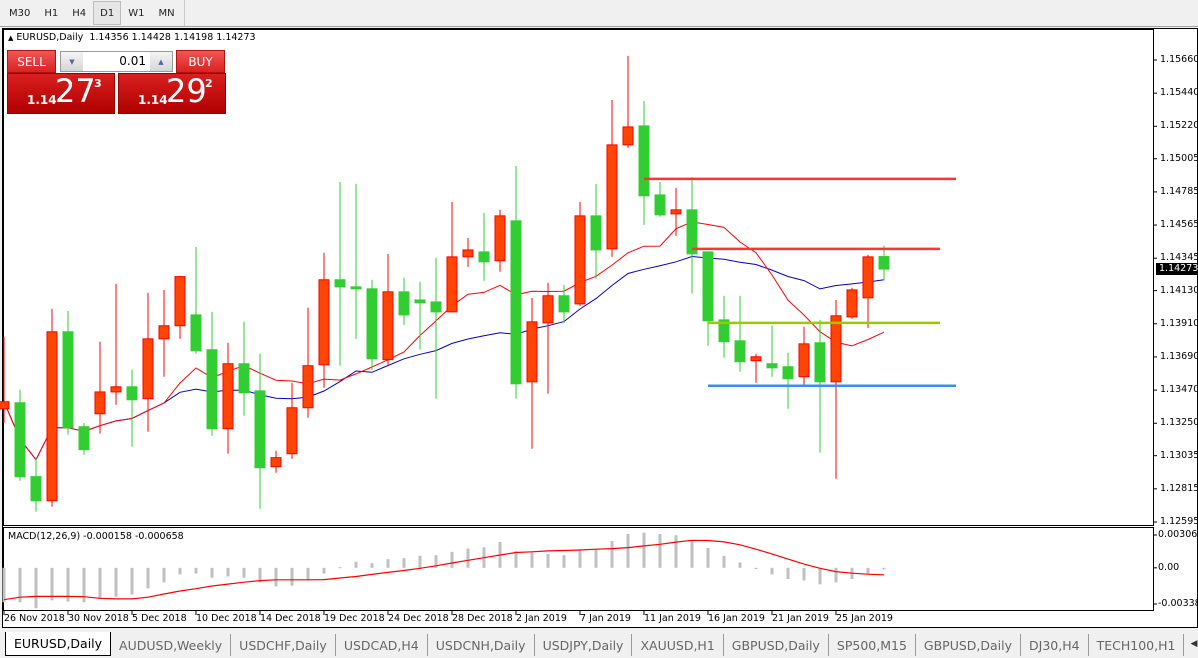 This screenshot has height=658, width=1198. Describe the element at coordinates (42, 100) in the screenshot. I see `sell-price-prefix: 1.14` at that location.